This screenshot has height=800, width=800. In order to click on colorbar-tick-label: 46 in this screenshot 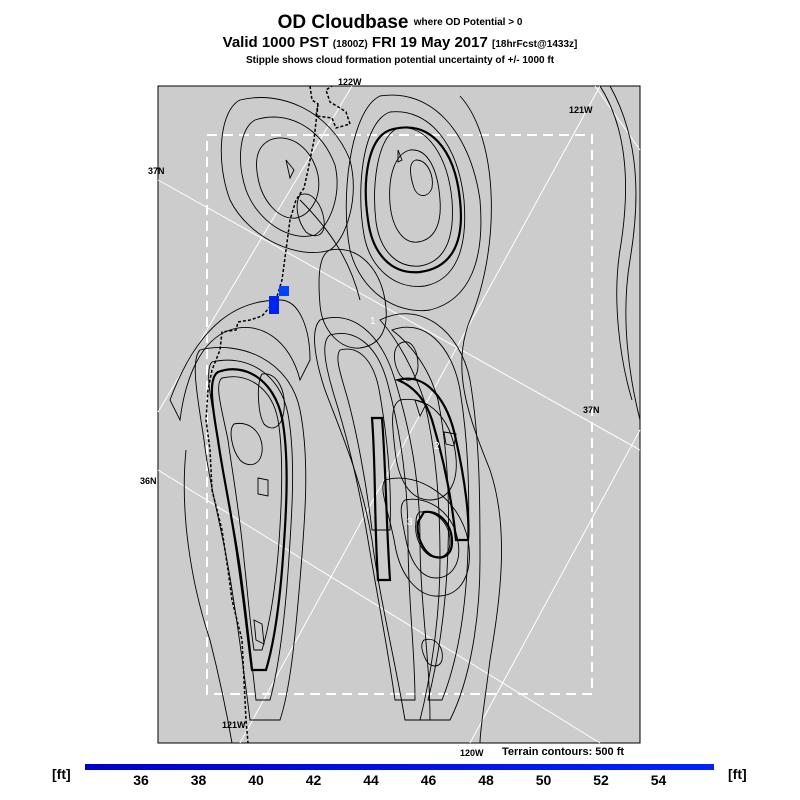, I will do `click(428, 780)`.